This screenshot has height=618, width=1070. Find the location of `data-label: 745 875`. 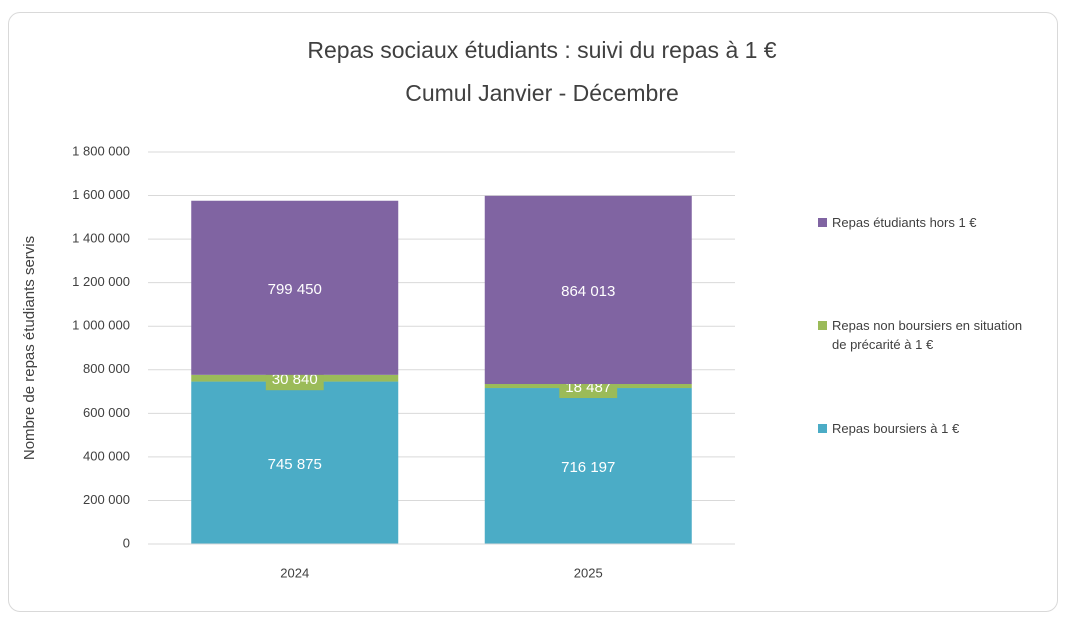

data-label: 745 875 is located at coordinates (295, 464).